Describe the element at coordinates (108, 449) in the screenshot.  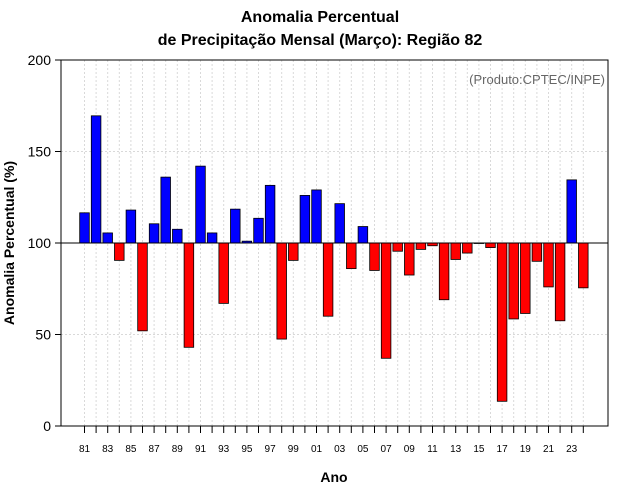
I see `x-tick-label-83: 83` at that location.